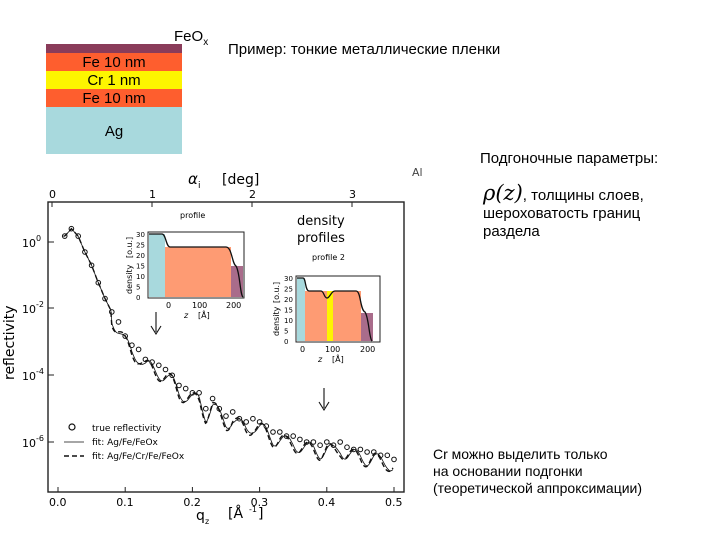  What do you see at coordinates (328, 257) in the screenshot?
I see `inset2-profile-label: profile 2` at bounding box center [328, 257].